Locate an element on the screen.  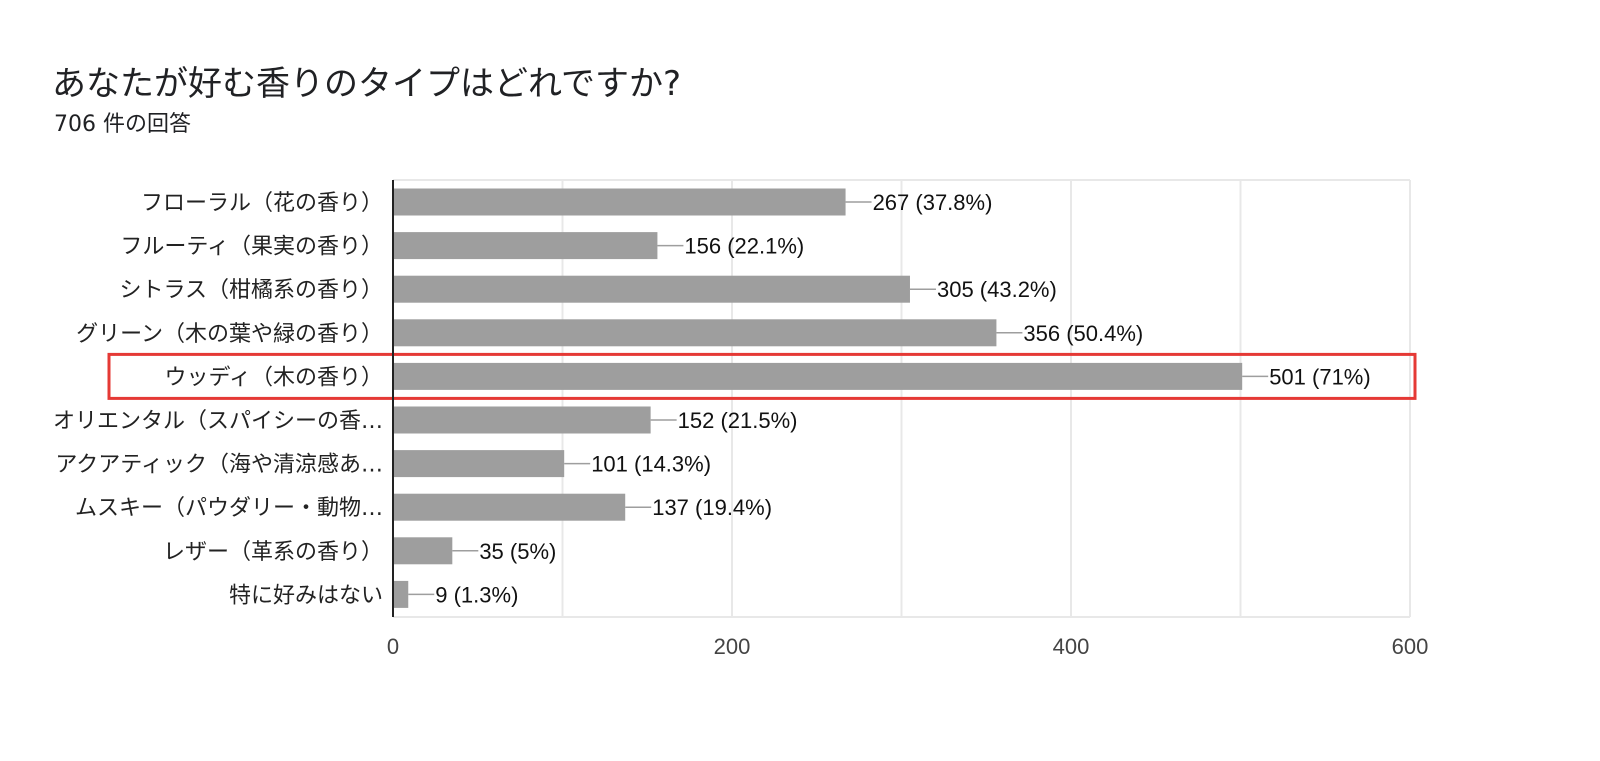
category-label: フローラル（花の香り） is located at coordinates (262, 203).